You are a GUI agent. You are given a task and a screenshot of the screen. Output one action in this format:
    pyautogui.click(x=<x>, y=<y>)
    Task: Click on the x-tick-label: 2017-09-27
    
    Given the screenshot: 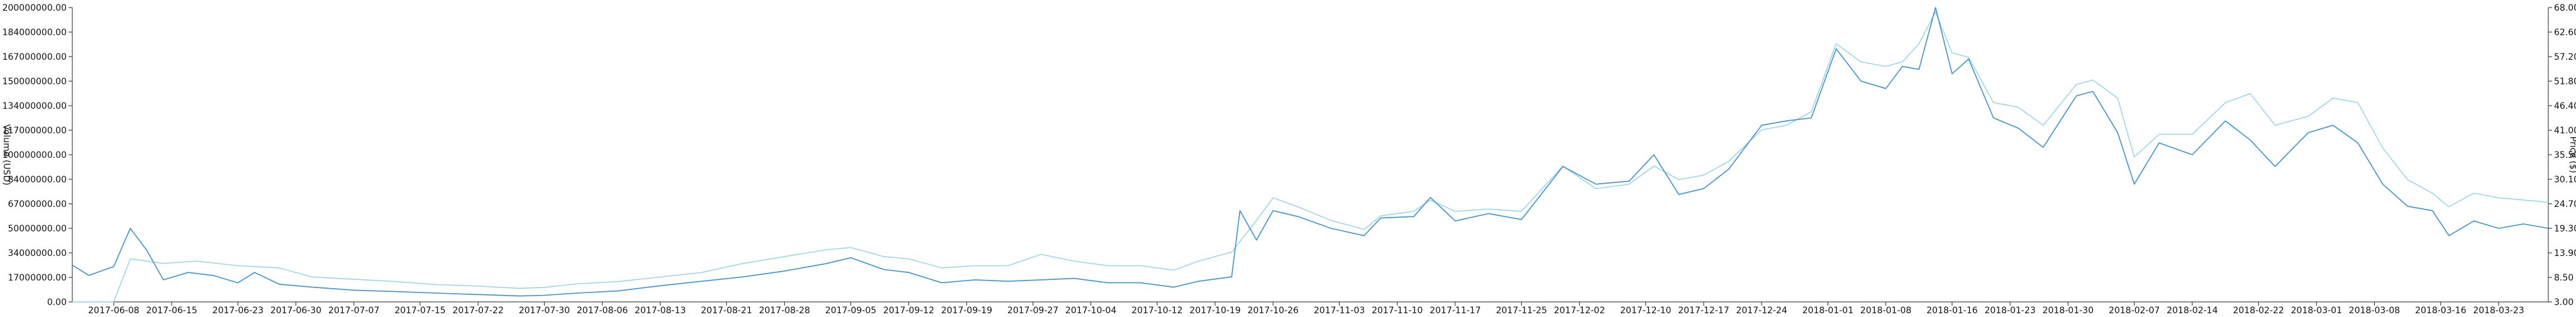 What is the action you would take?
    pyautogui.click(x=1033, y=310)
    